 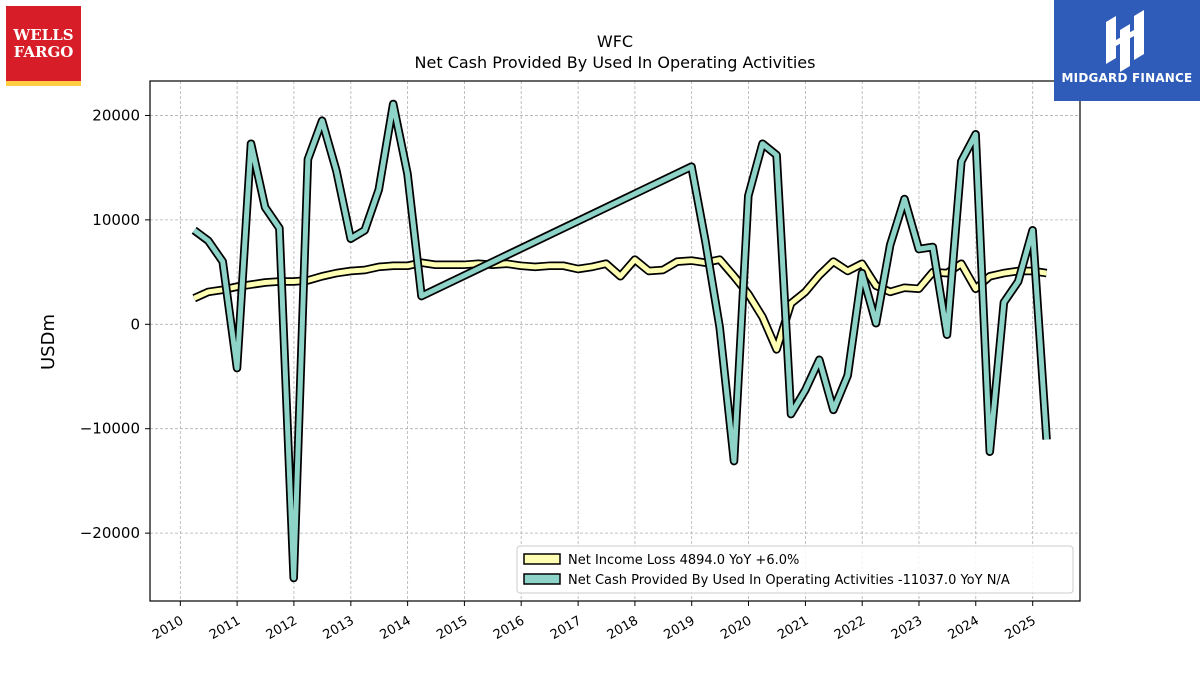 I want to click on x-tick-label: 2023, so click(x=907, y=628).